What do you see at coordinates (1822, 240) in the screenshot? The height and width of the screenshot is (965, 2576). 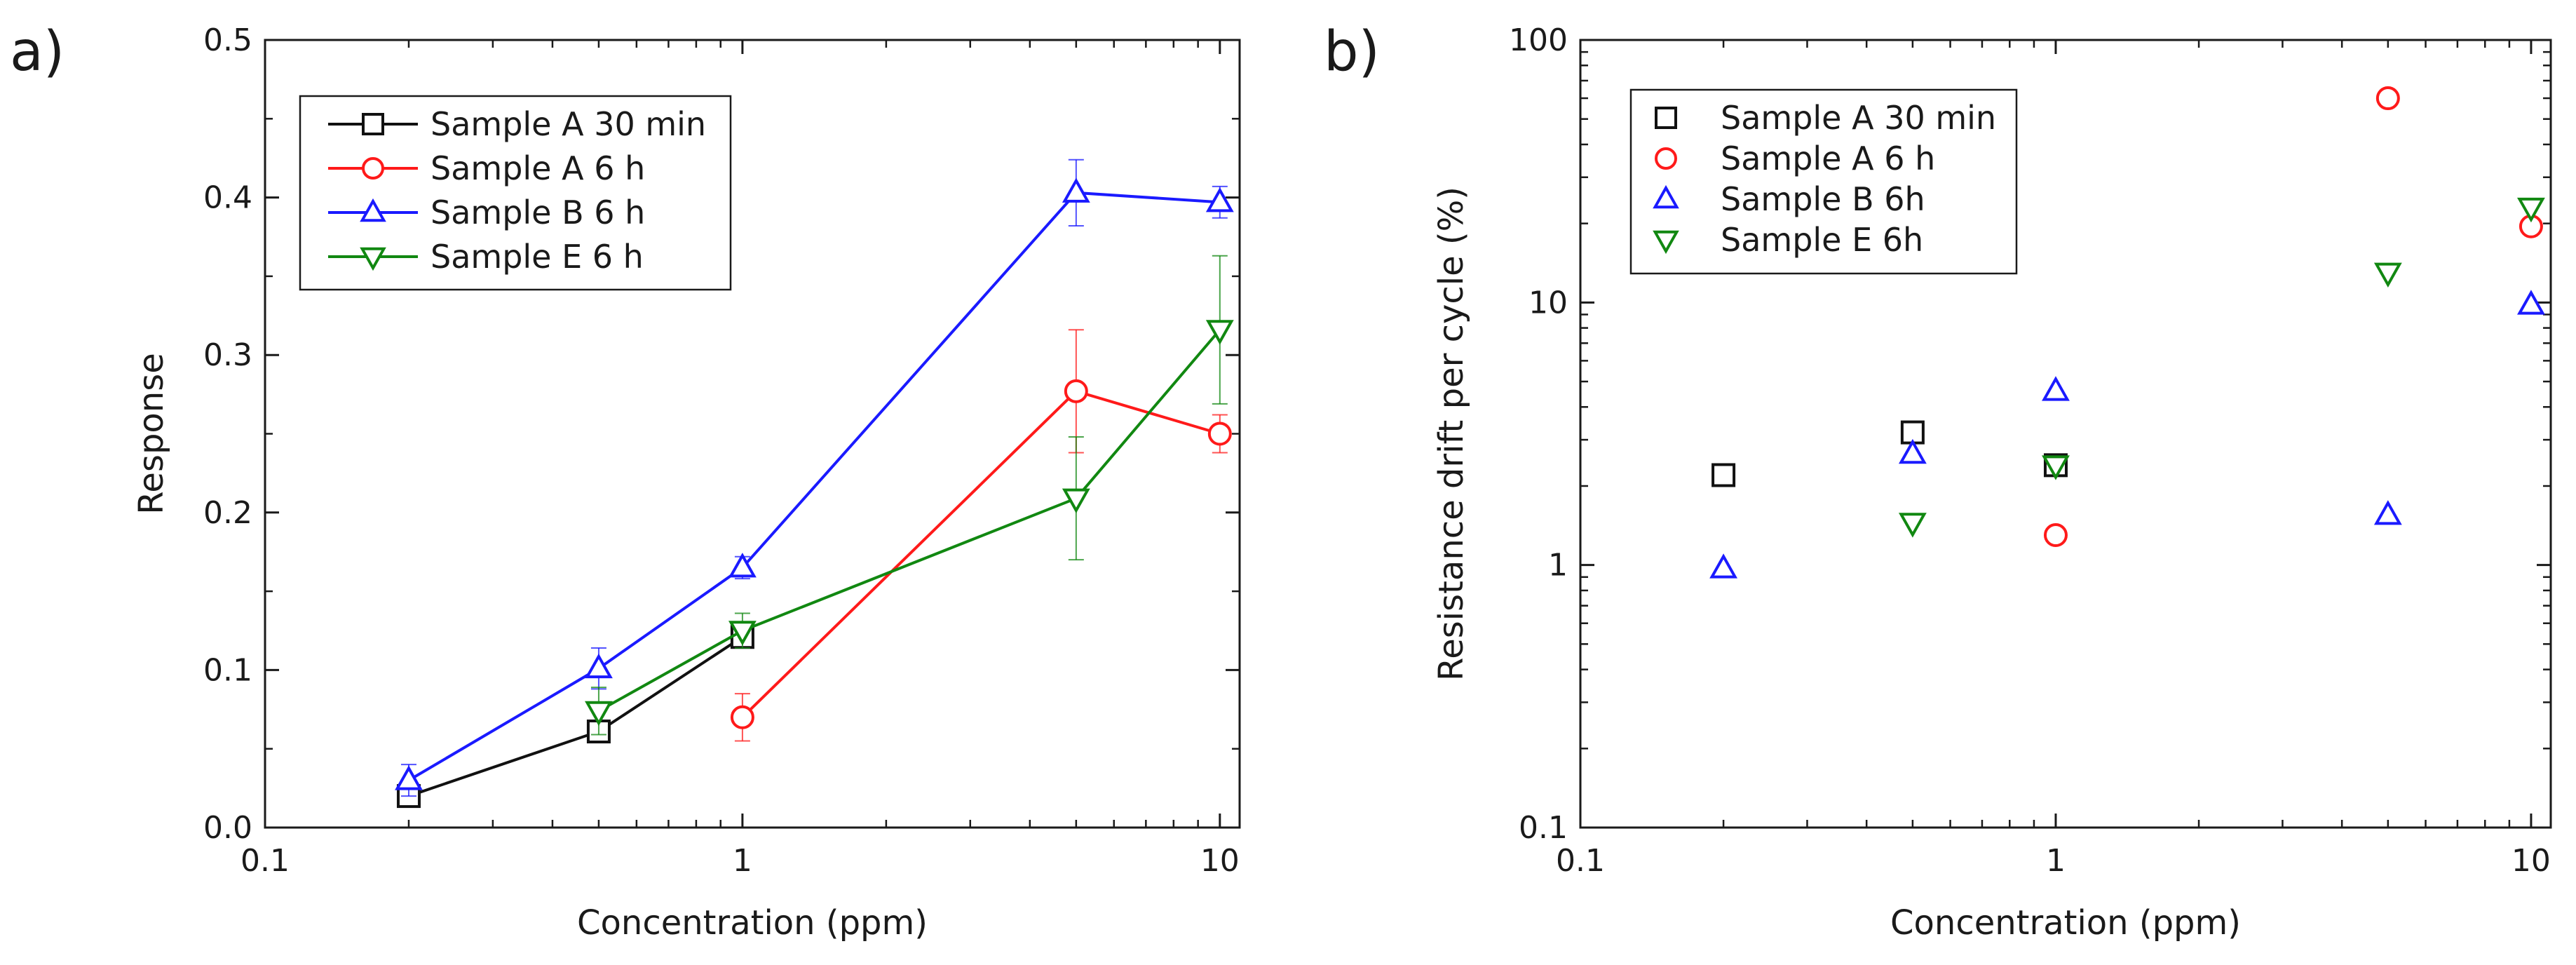 I see `legend-label: Sample E 6h` at bounding box center [1822, 240].